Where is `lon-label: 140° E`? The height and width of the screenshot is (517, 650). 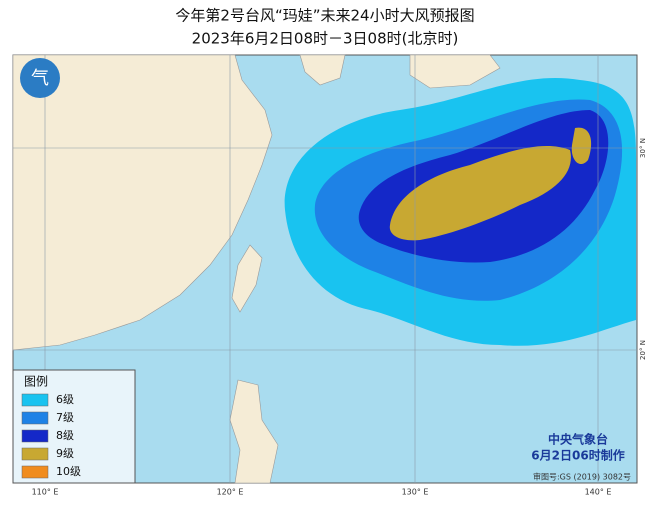 lon-label: 140° E is located at coordinates (598, 492).